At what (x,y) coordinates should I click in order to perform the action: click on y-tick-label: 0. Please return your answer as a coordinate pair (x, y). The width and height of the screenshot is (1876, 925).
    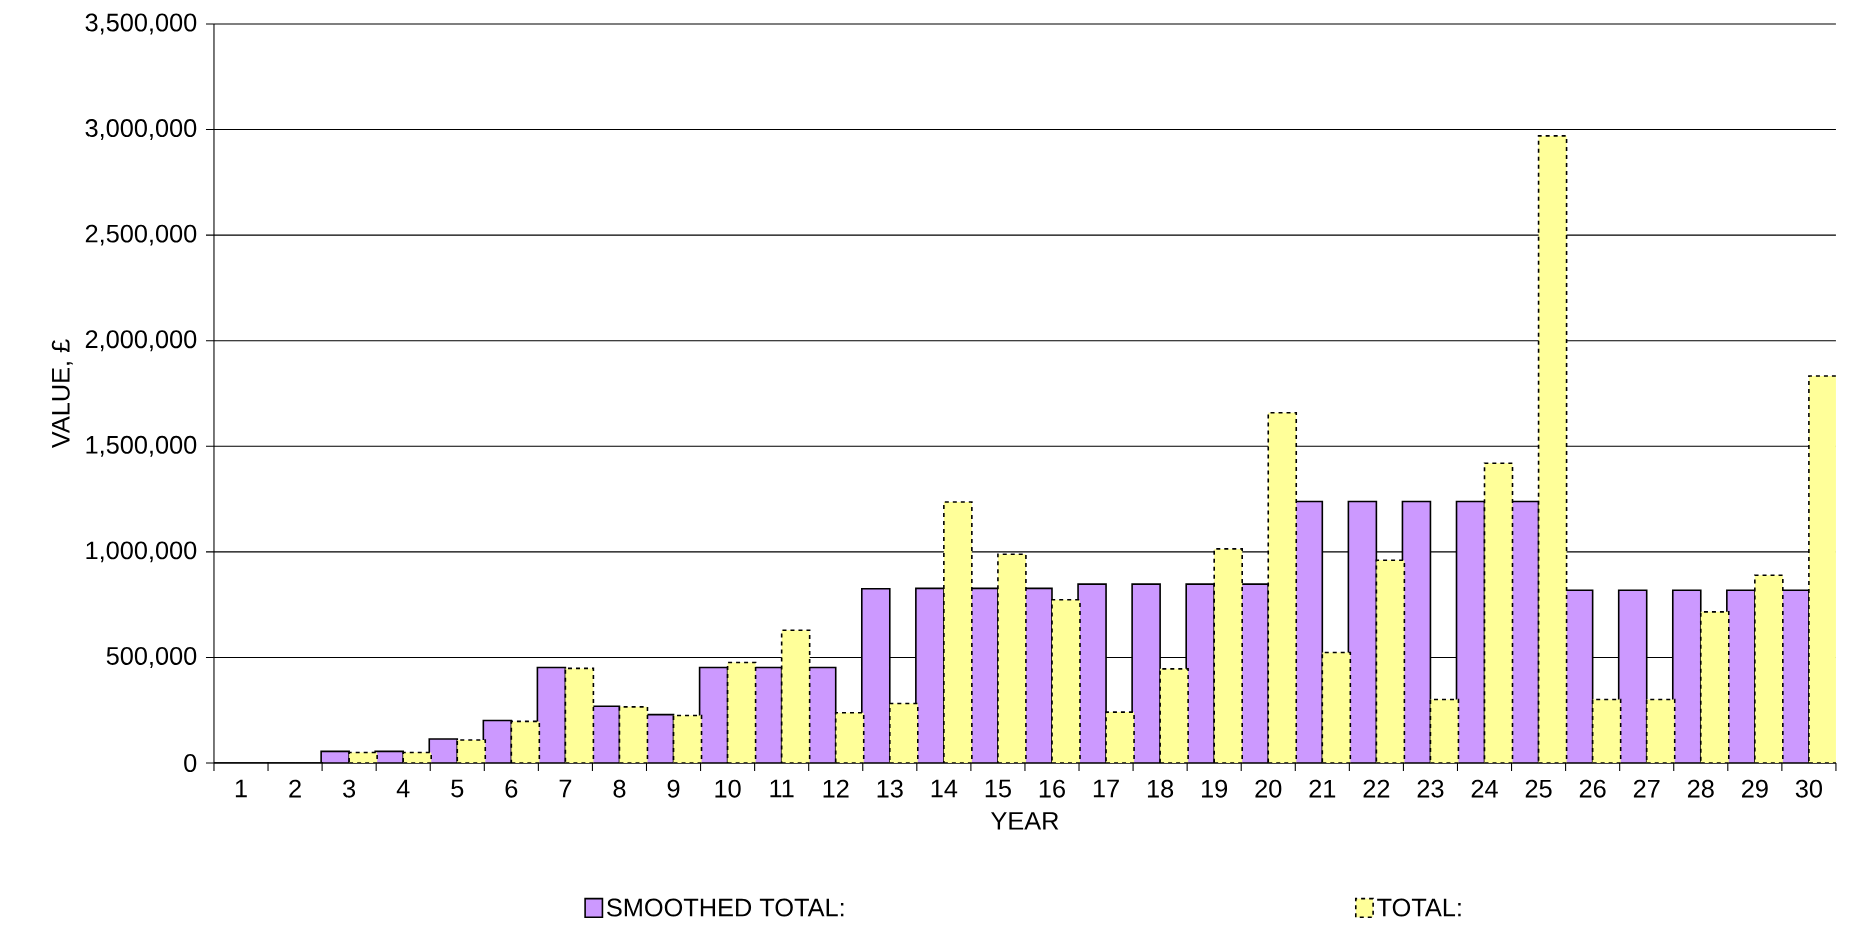
    Looking at the image, I should click on (190, 763).